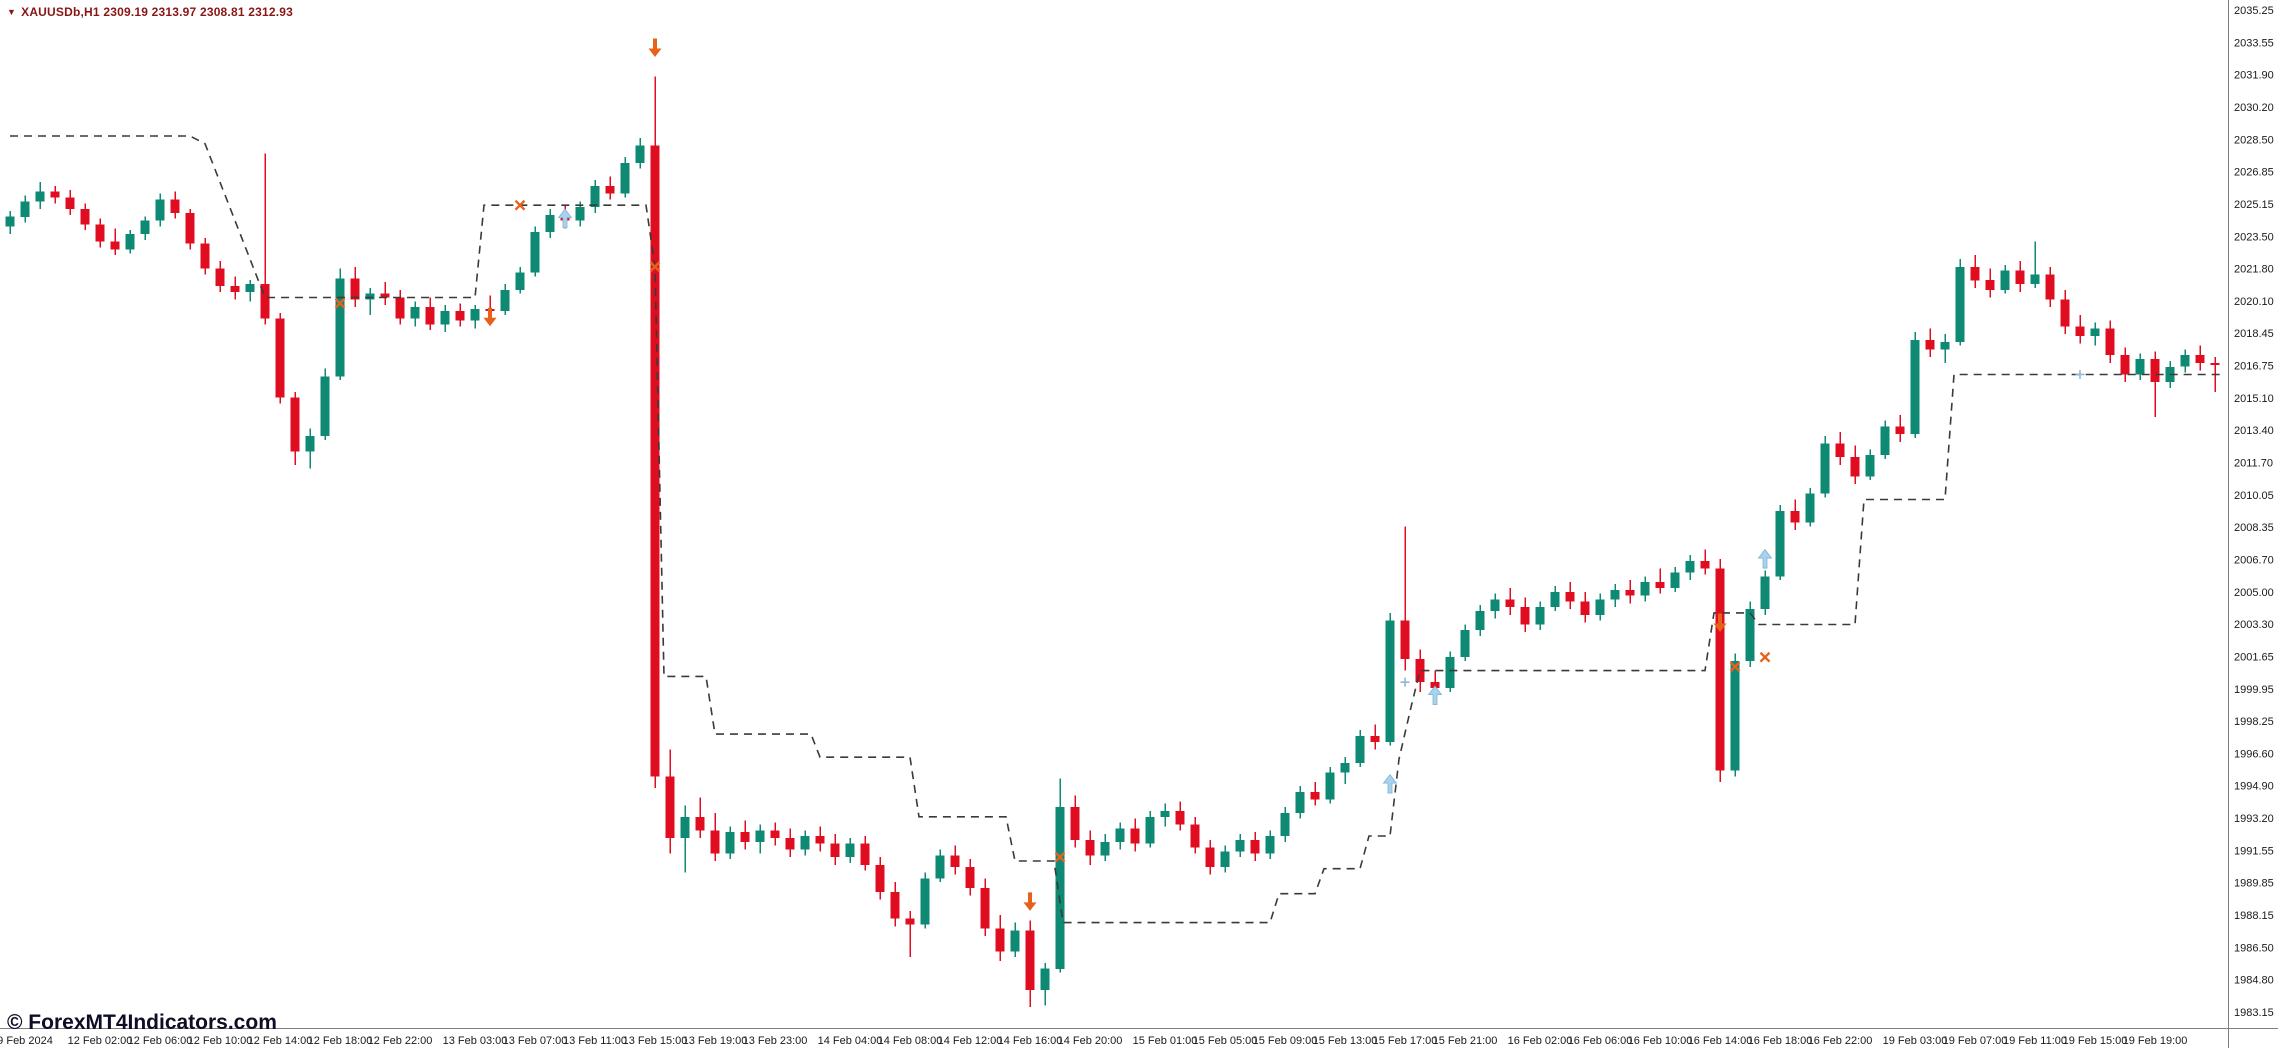 Image resolution: width=2278 pixels, height=1048 pixels. I want to click on price-axis-label: 2035.25, so click(2254, 11).